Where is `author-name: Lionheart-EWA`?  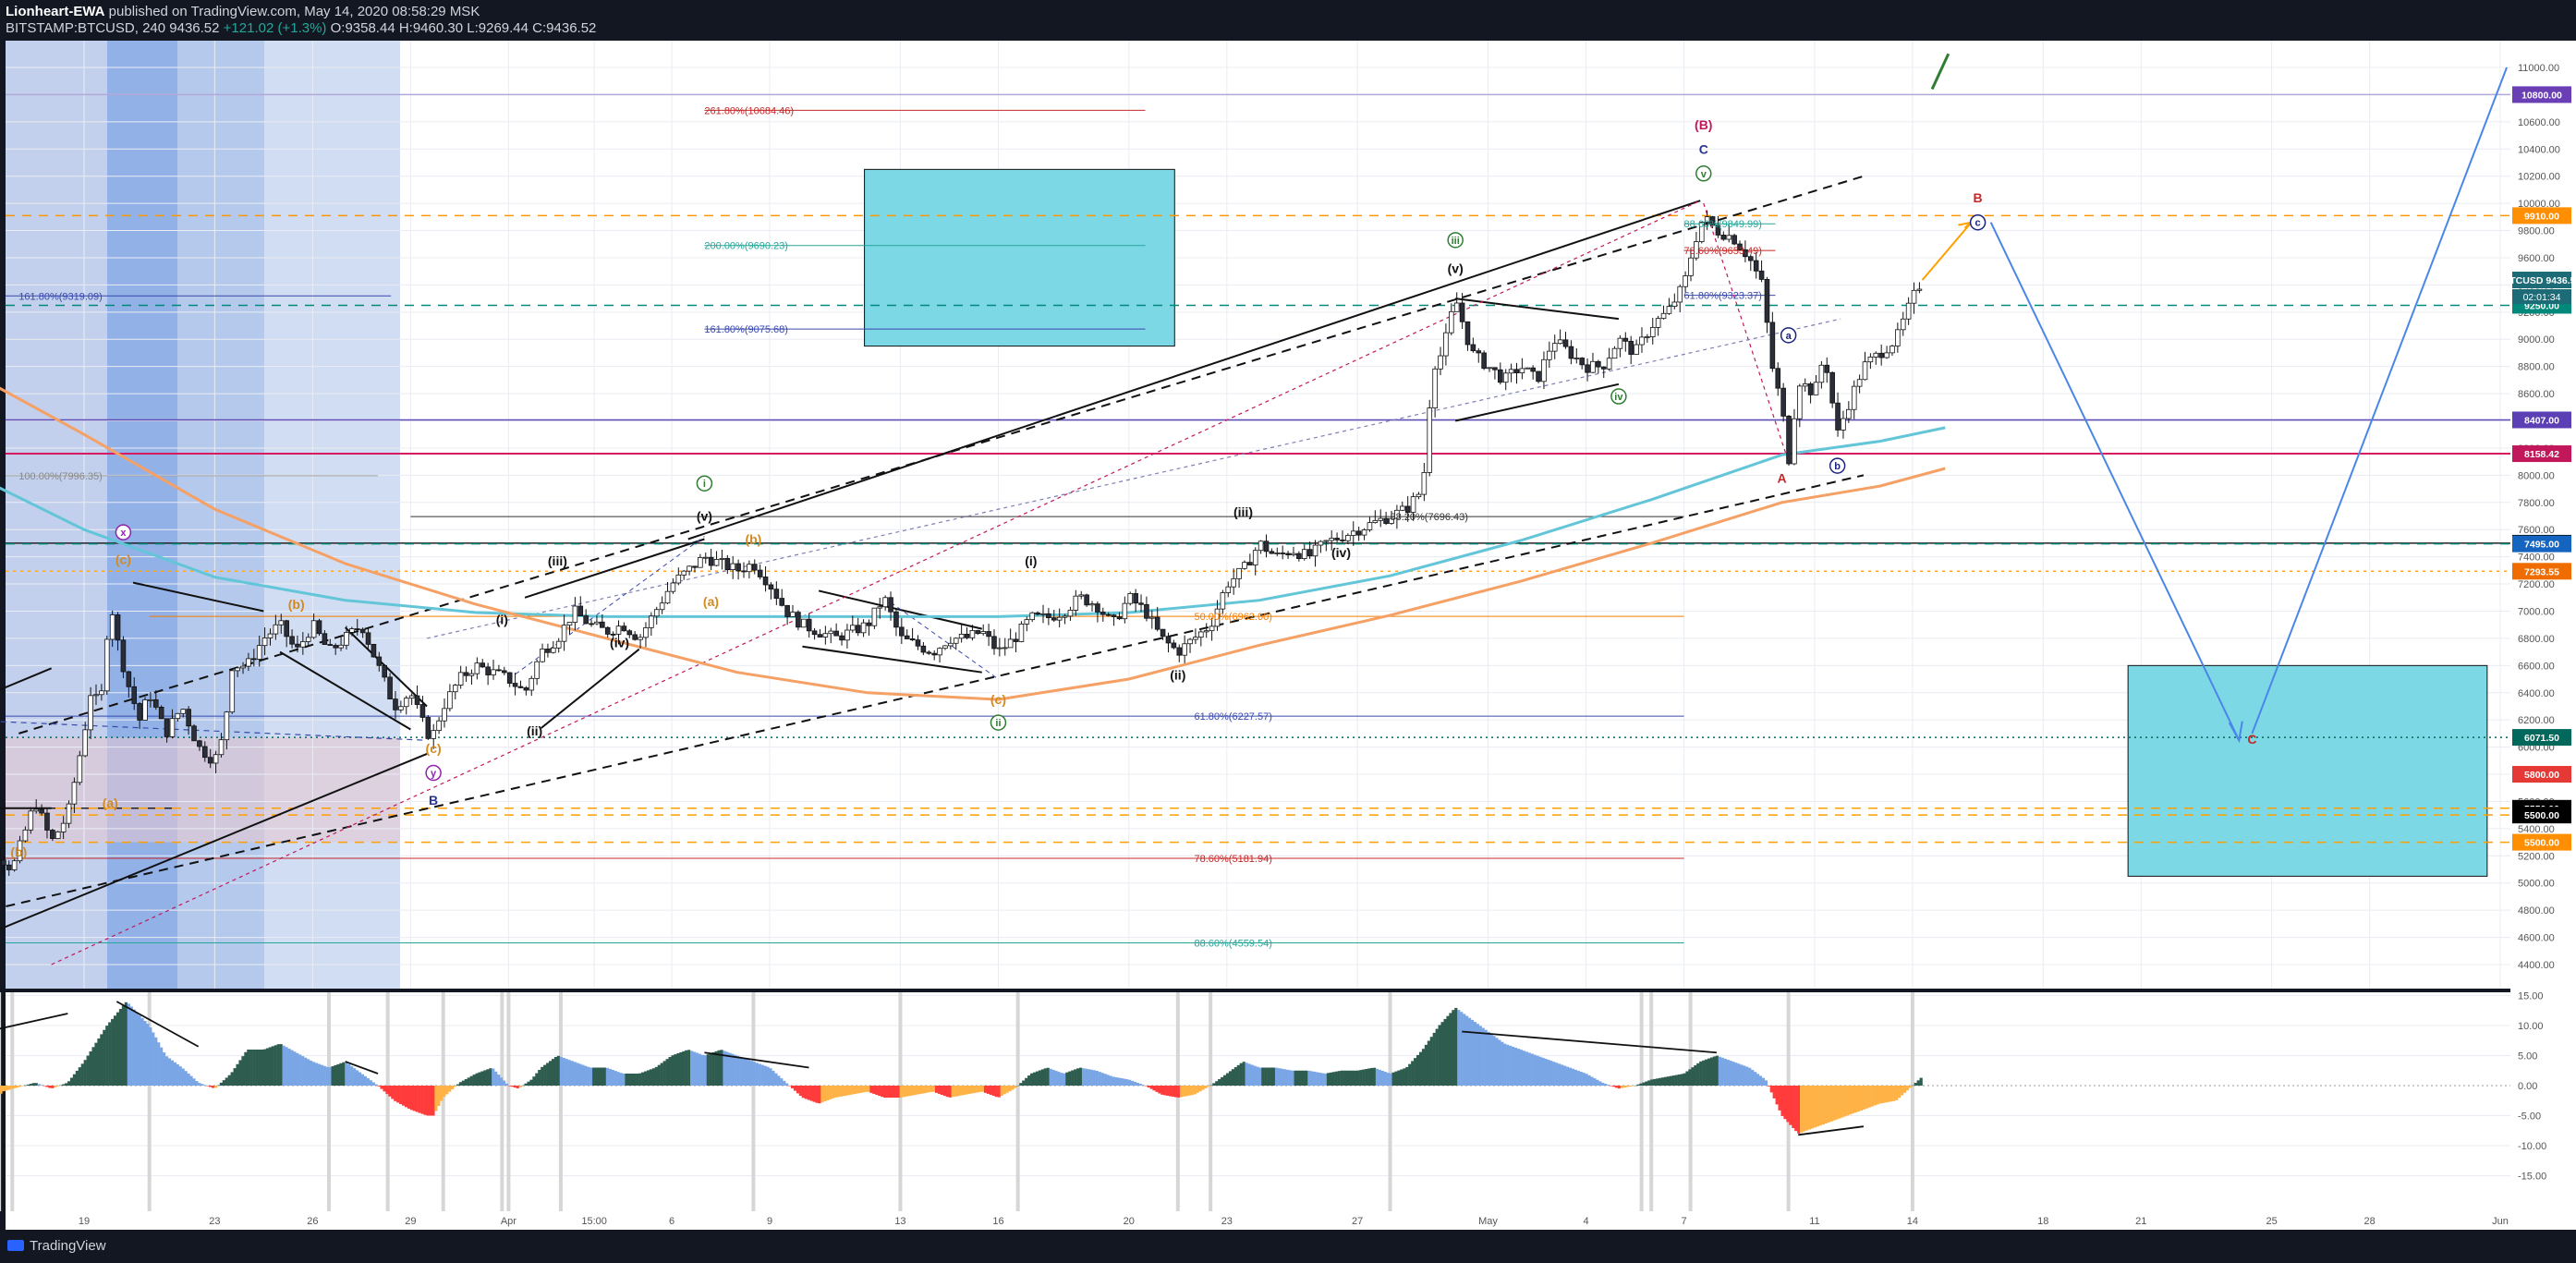
author-name: Lionheart-EWA is located at coordinates (55, 11).